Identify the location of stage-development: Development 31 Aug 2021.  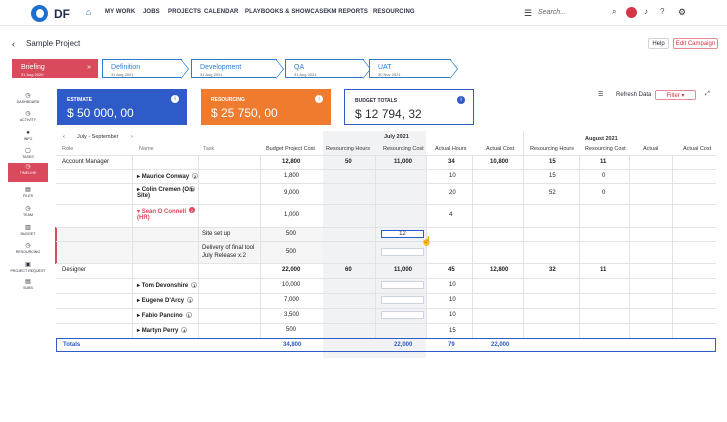
(234, 68).